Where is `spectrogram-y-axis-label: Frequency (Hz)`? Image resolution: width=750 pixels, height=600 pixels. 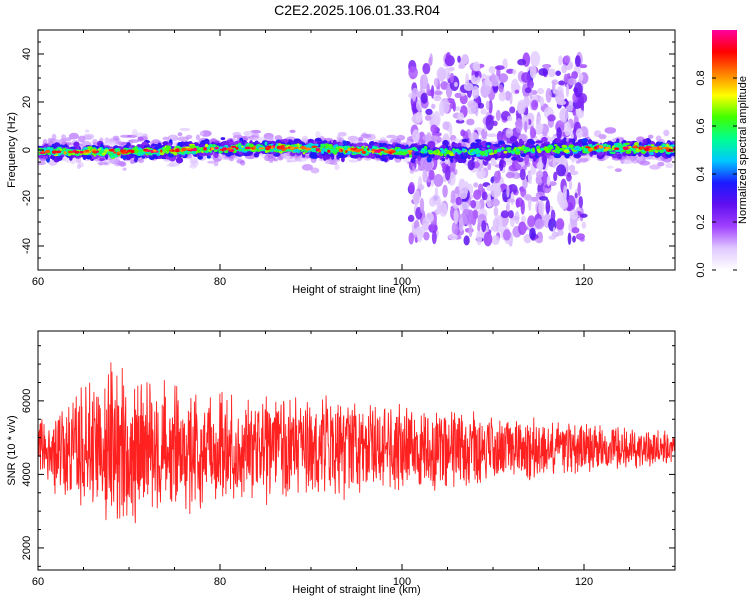 spectrogram-y-axis-label: Frequency (Hz) is located at coordinates (12, 150).